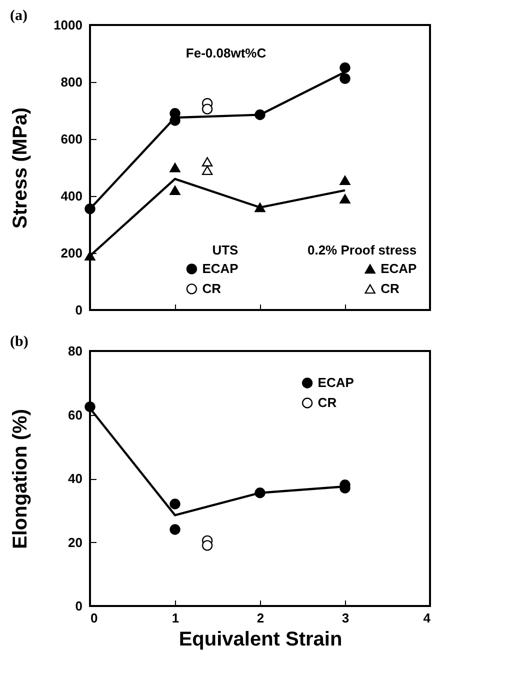  I want to click on annotation: UTS, so click(225, 250).